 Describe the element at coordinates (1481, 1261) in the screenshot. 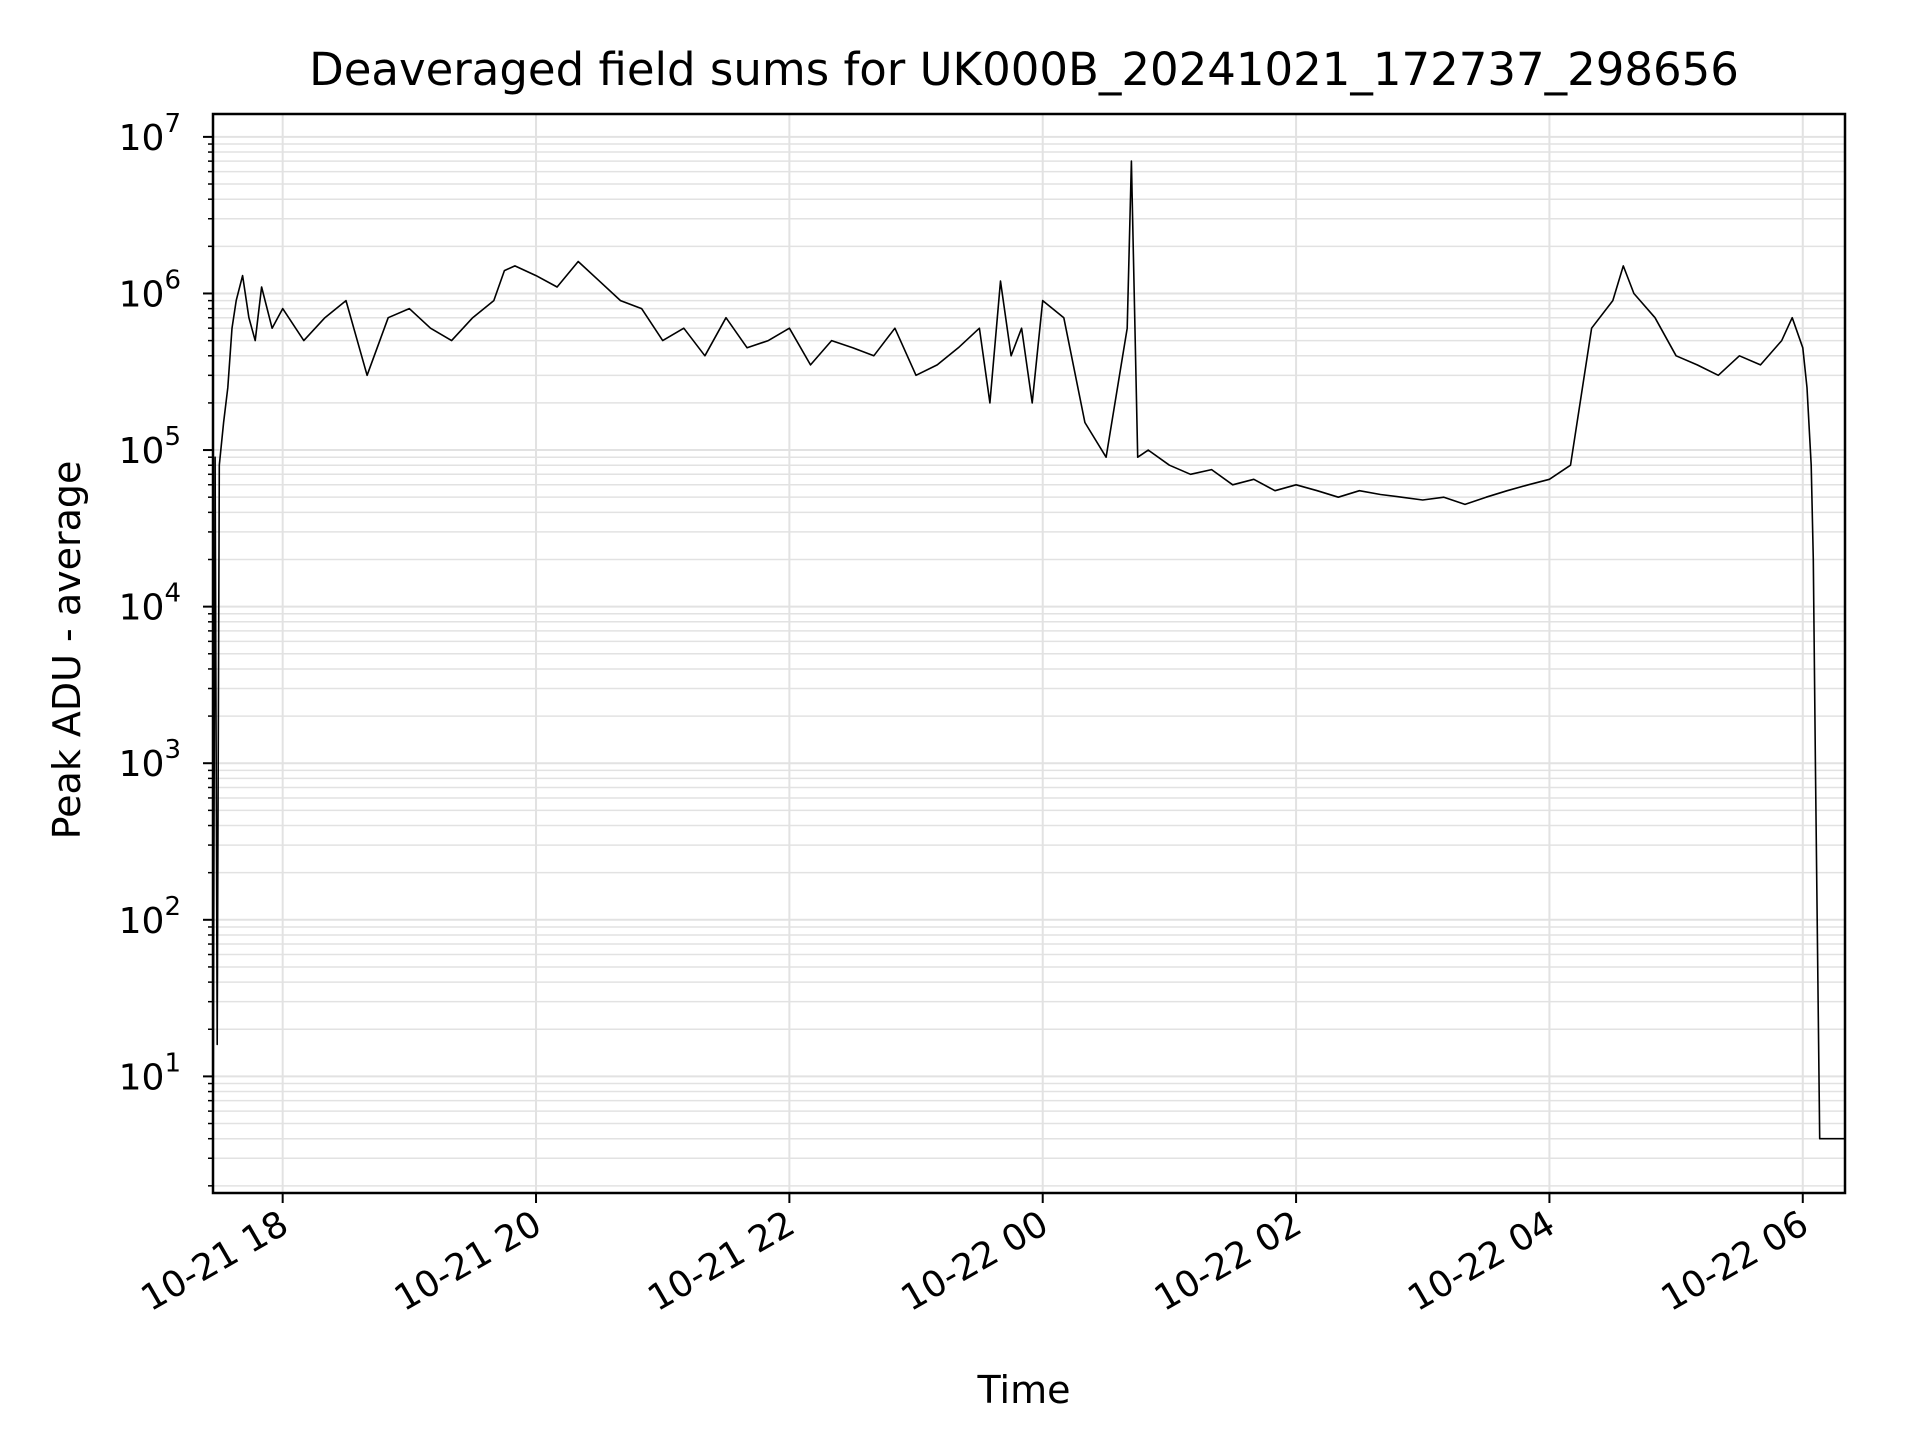

I see `x-tick-label: 10-22 04` at that location.